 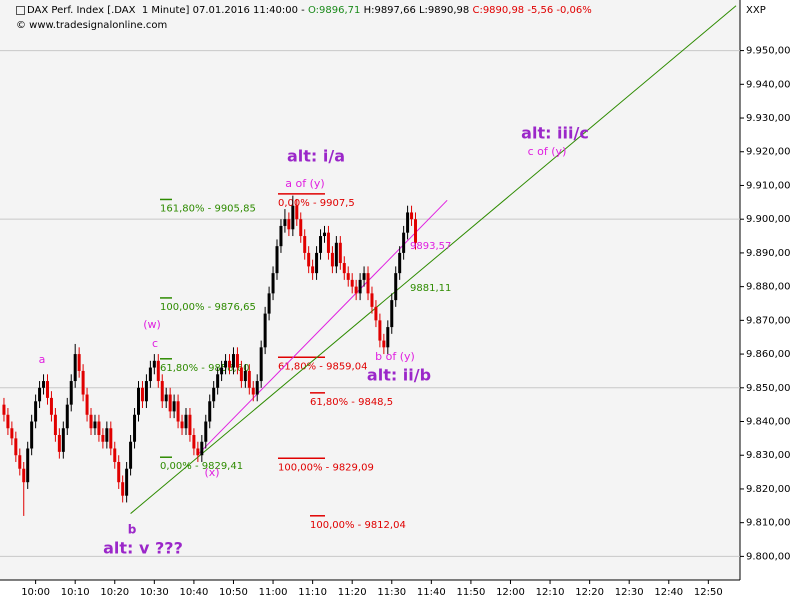 What do you see at coordinates (304, 183) in the screenshot?
I see `wave-label: a of (y)` at bounding box center [304, 183].